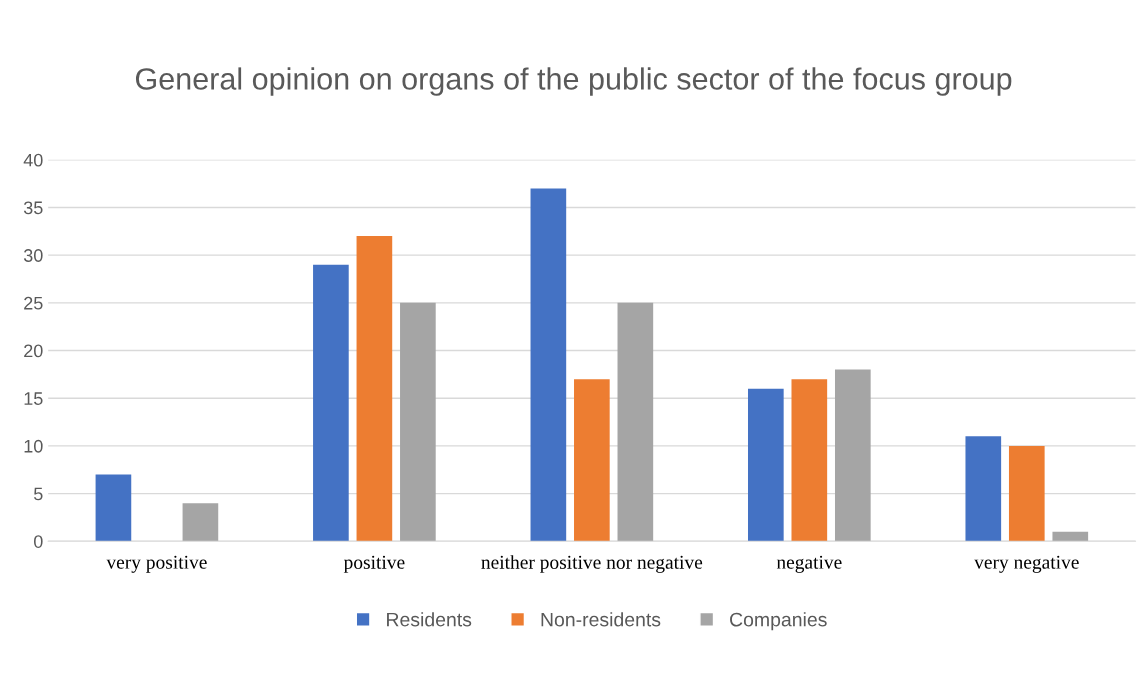 The width and height of the screenshot is (1147, 680). What do you see at coordinates (33, 160) in the screenshot?
I see `y-tick-label: 40` at bounding box center [33, 160].